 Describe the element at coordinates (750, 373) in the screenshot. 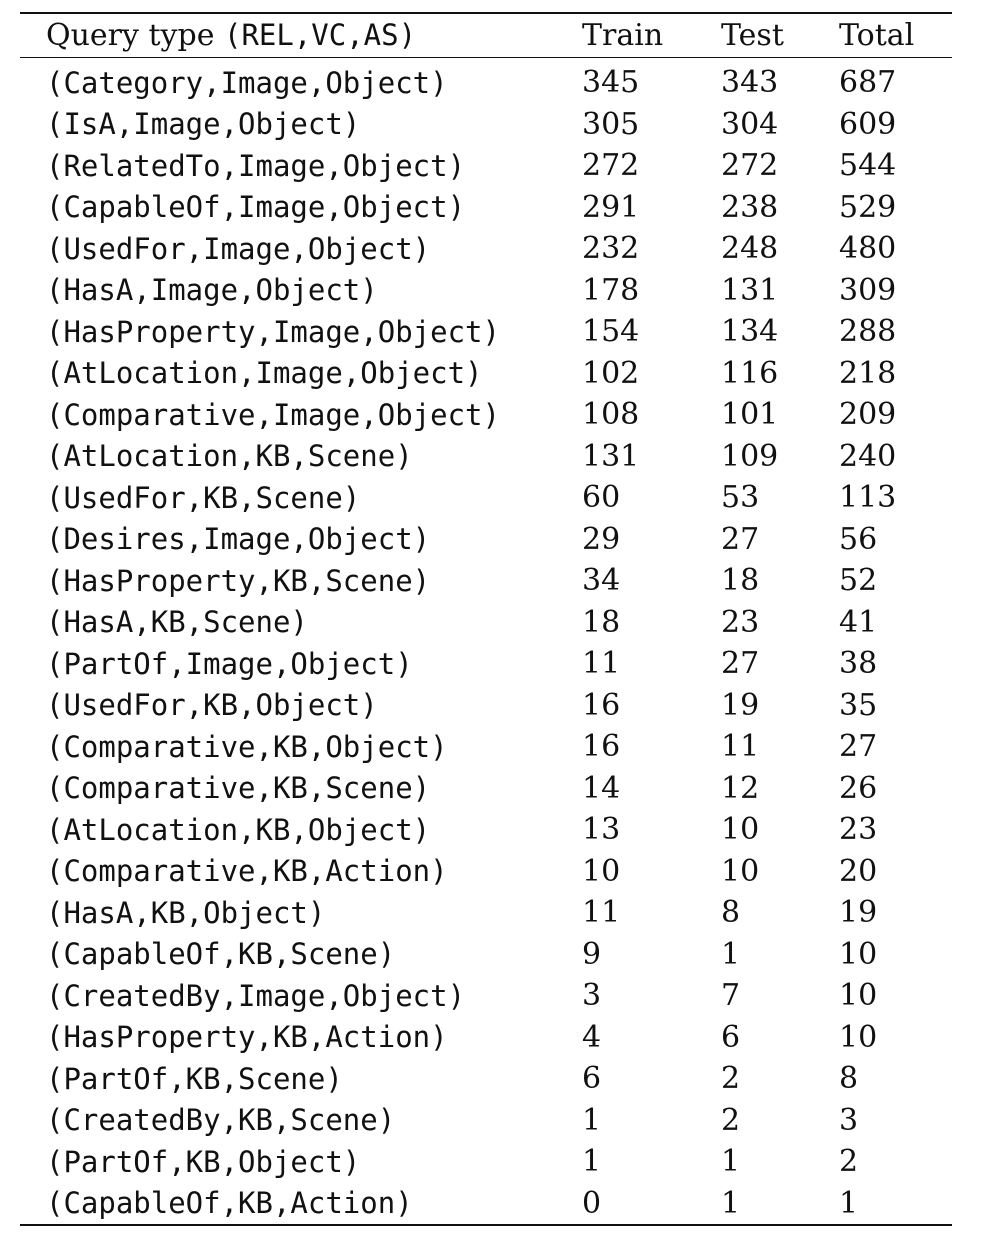

I see `test-count-cell: 116` at that location.